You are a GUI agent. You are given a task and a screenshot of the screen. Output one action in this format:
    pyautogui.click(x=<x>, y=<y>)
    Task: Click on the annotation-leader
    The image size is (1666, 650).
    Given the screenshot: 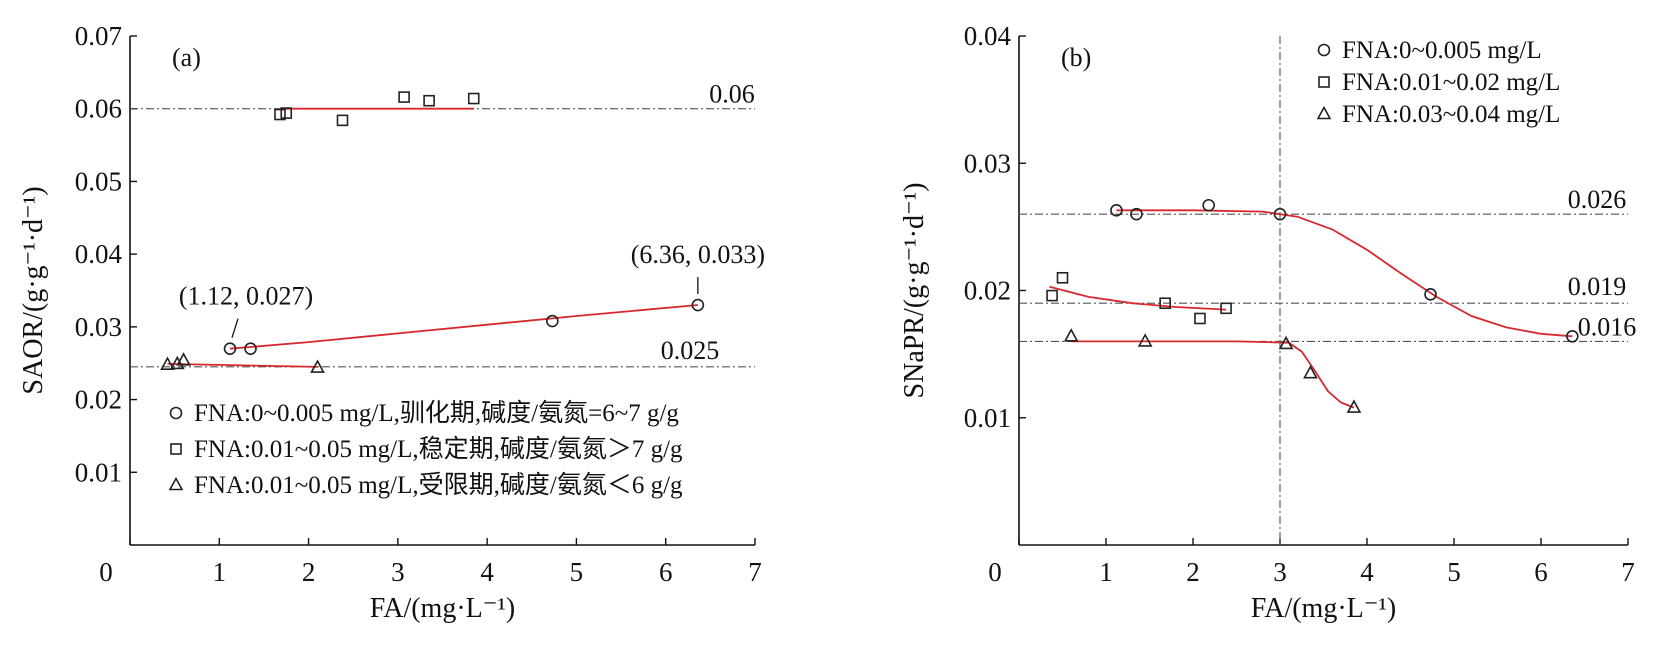 What is the action you would take?
    pyautogui.click(x=235, y=328)
    